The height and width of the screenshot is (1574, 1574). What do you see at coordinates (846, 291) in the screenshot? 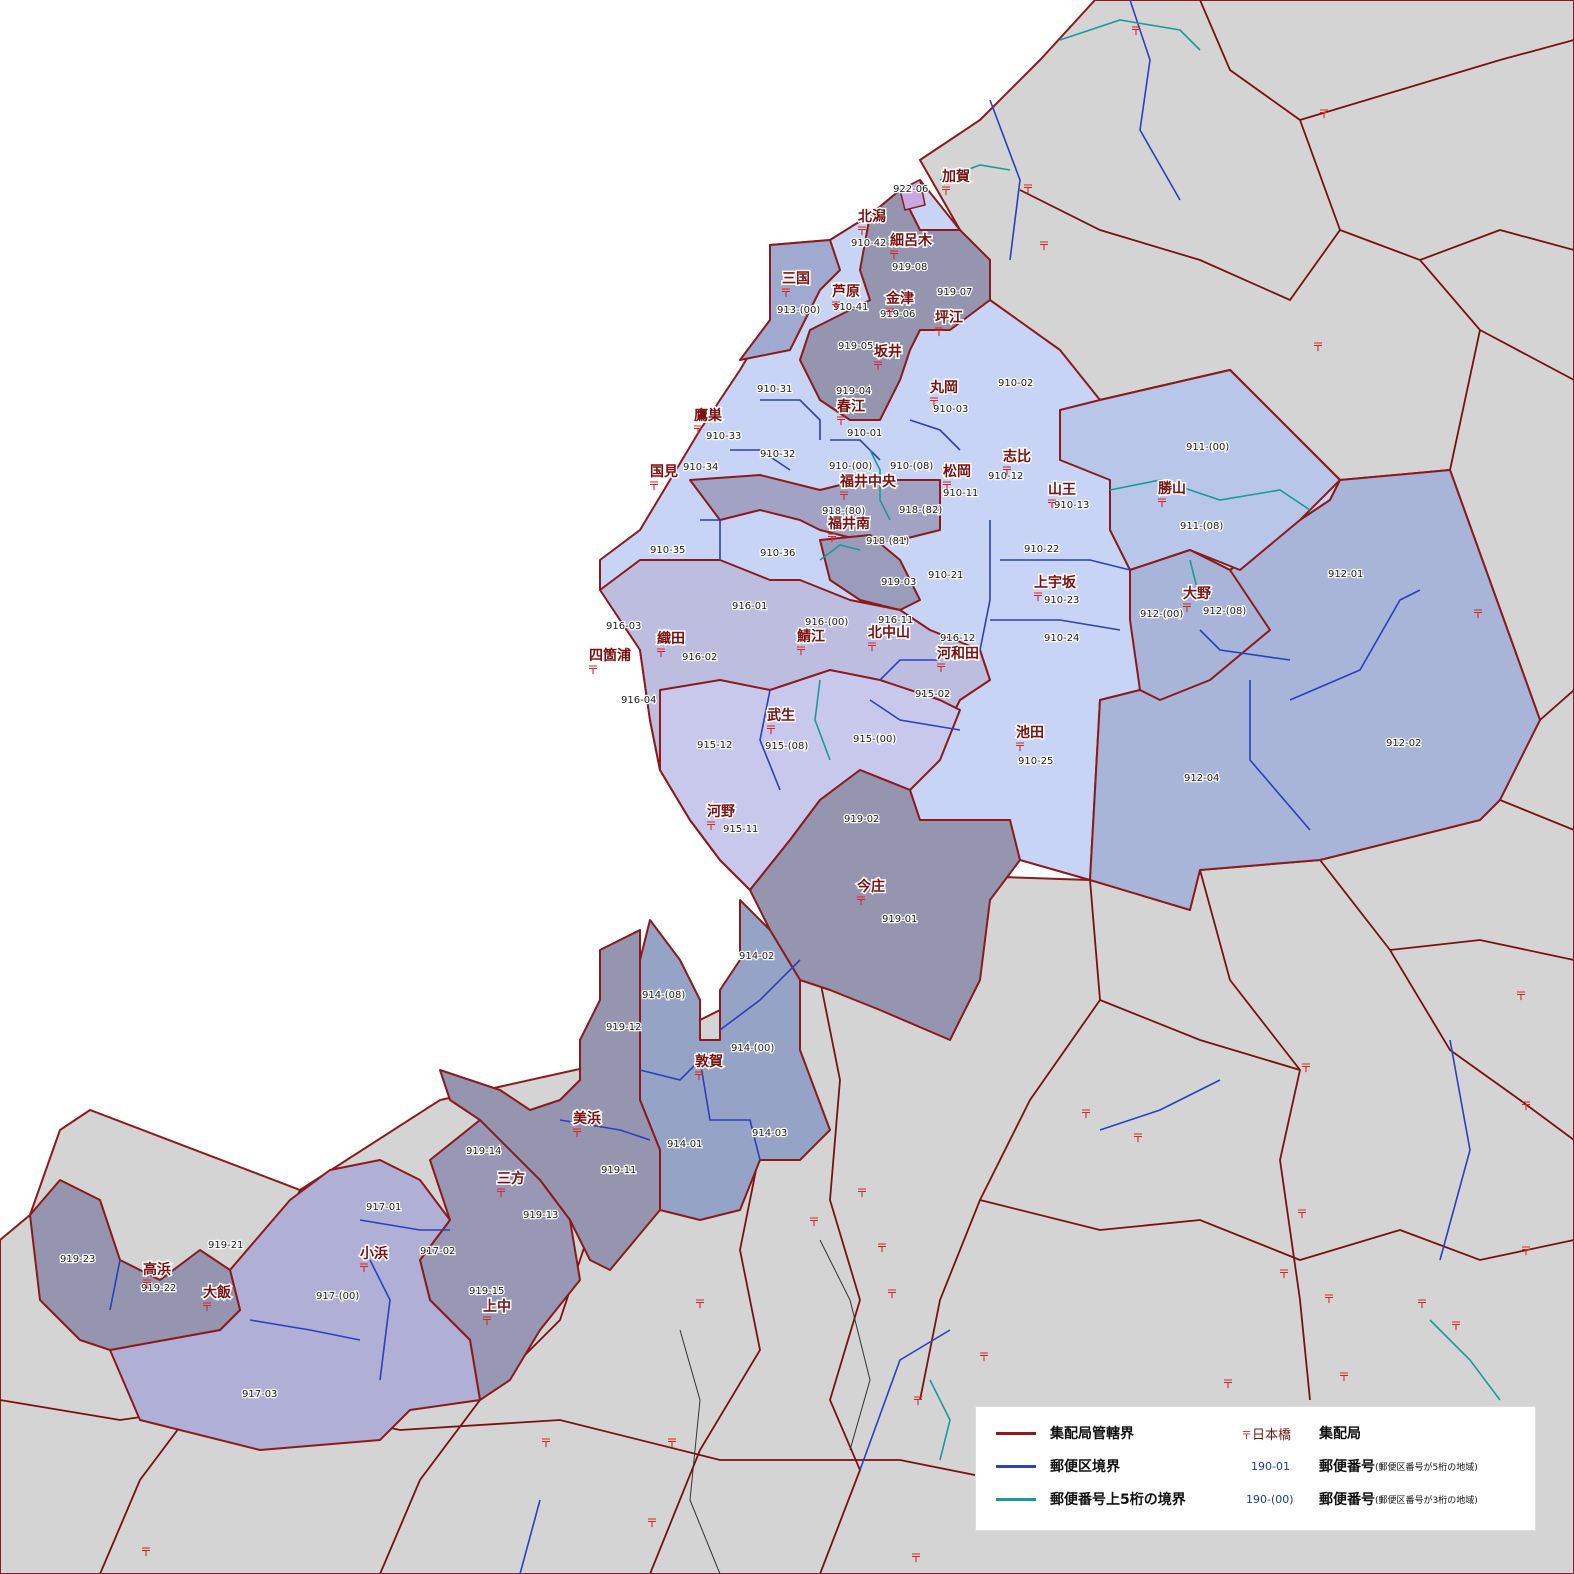
I see `office-label: 芦原` at bounding box center [846, 291].